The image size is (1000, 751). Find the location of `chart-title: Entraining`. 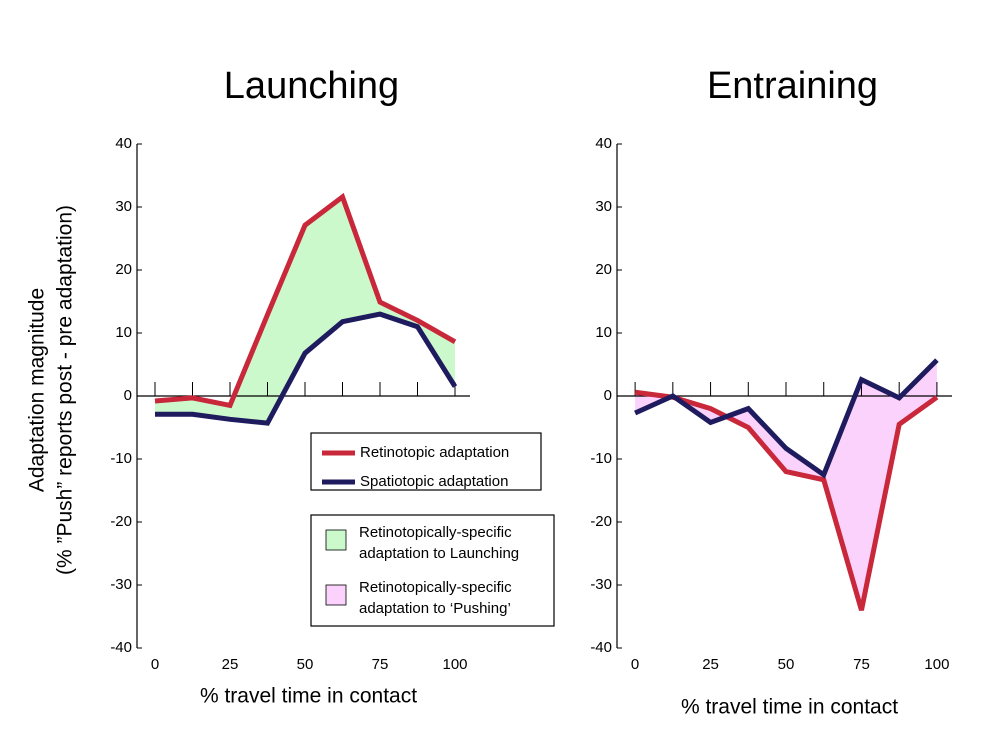

chart-title: Entraining is located at coordinates (792, 86).